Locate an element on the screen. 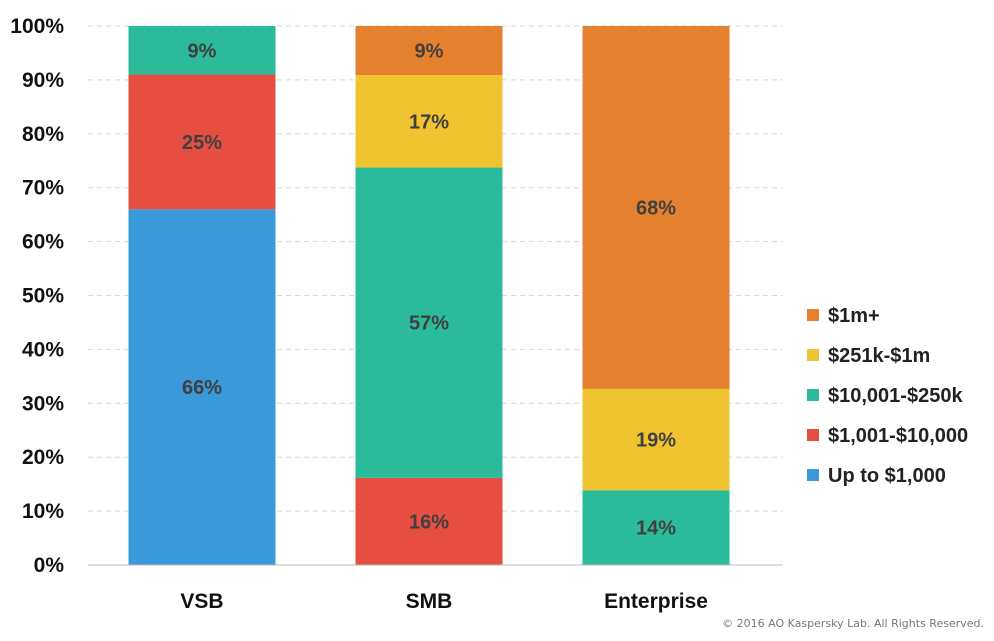 Image resolution: width=994 pixels, height=641 pixels. data-label: 66% is located at coordinates (202, 388).